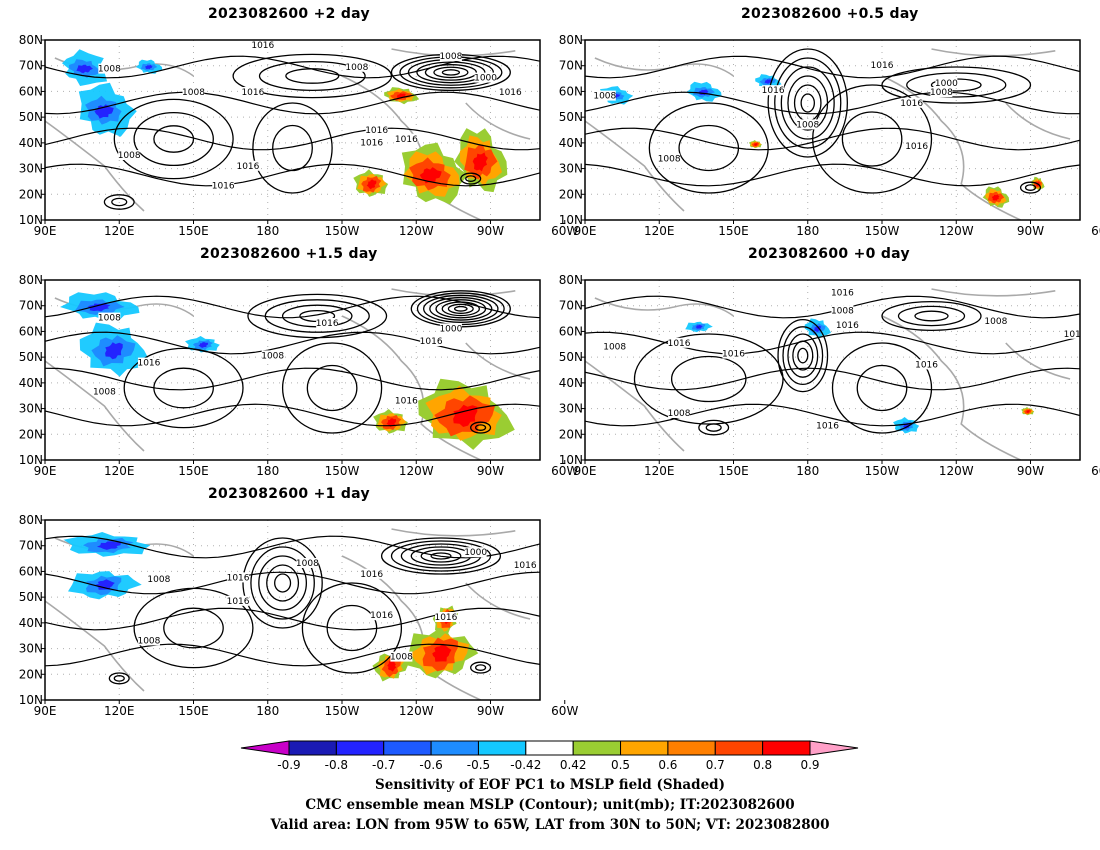 This screenshot has height=850, width=1100. I want to click on lon-label: 150W, so click(882, 231).